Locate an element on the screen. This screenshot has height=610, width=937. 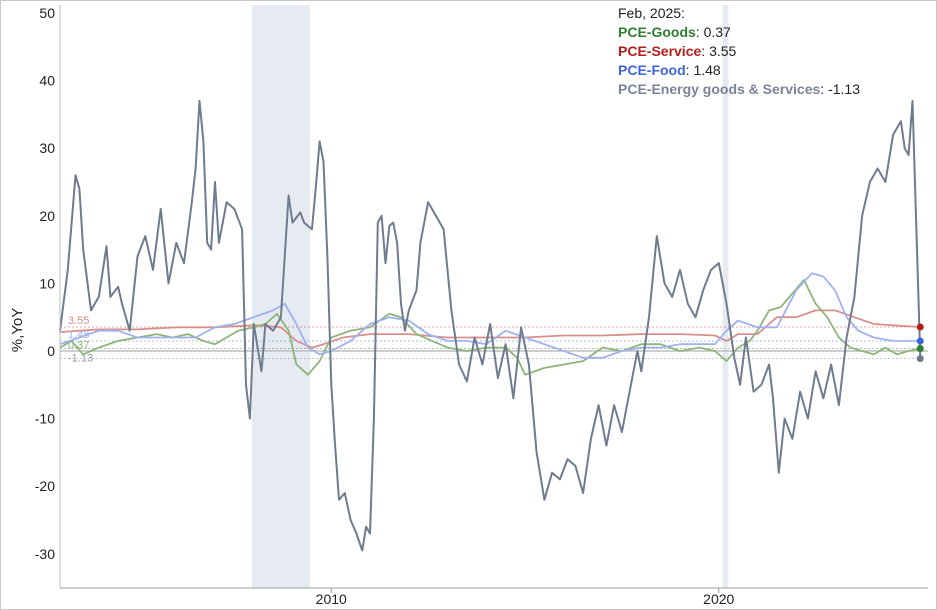
legend-item-energy: PCE-Energy goods & Services: -1.13 is located at coordinates (739, 89).